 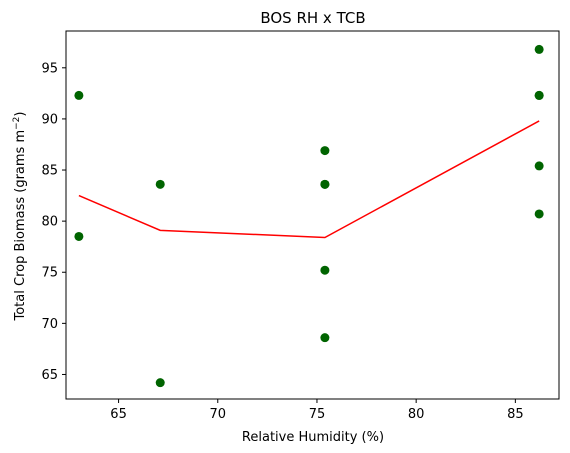 I want to click on y-tick-label-75: 75, so click(x=49, y=273).